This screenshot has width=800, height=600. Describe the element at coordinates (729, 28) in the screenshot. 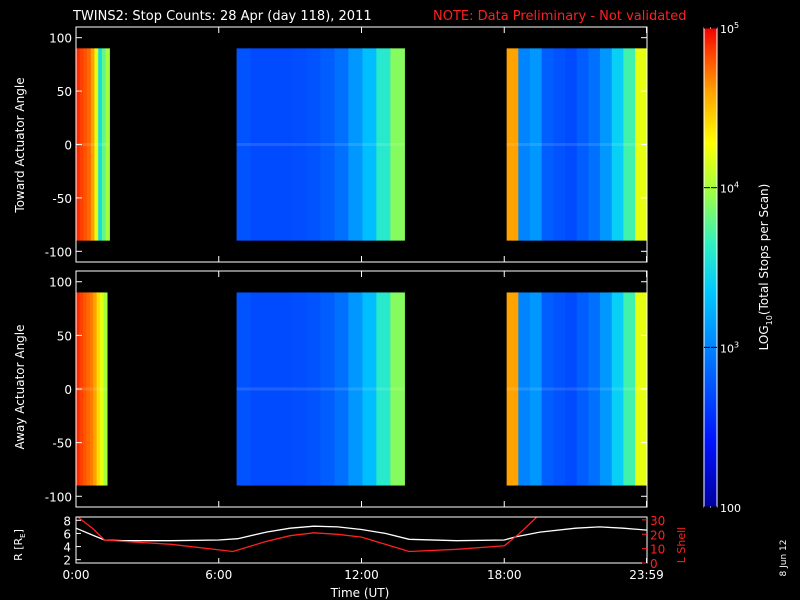

I see `colorbar-tick-label: 10⁵` at that location.